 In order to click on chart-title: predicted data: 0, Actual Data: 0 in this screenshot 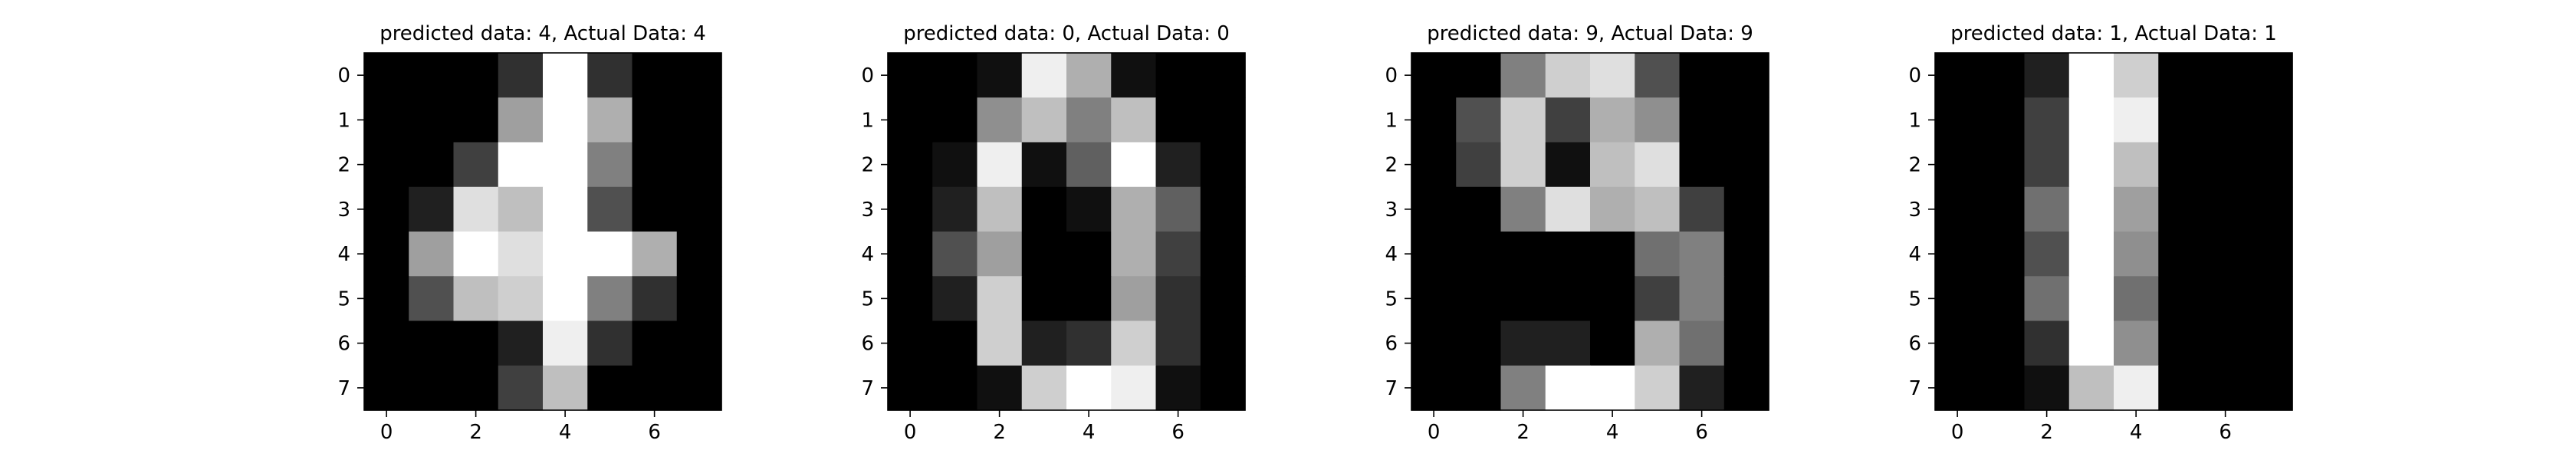, I will do `click(1067, 34)`.